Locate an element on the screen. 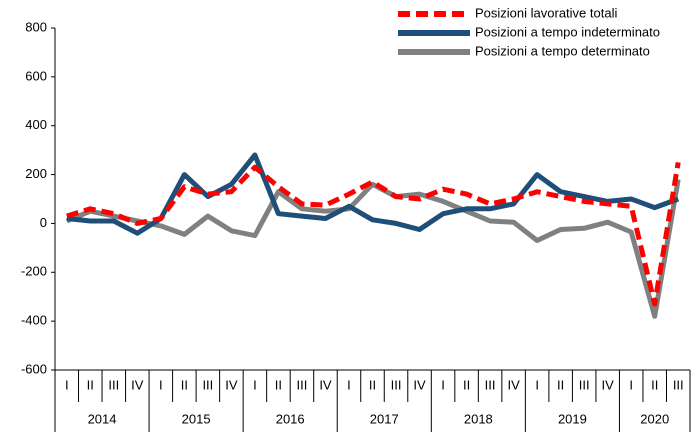 The image size is (695, 432). year-label: 2017 is located at coordinates (384, 418).